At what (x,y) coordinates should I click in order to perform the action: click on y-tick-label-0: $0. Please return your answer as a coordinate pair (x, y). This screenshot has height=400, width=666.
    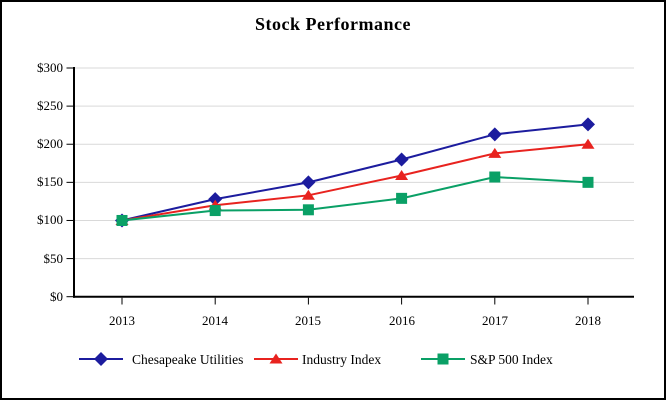
    Looking at the image, I should click on (56, 296).